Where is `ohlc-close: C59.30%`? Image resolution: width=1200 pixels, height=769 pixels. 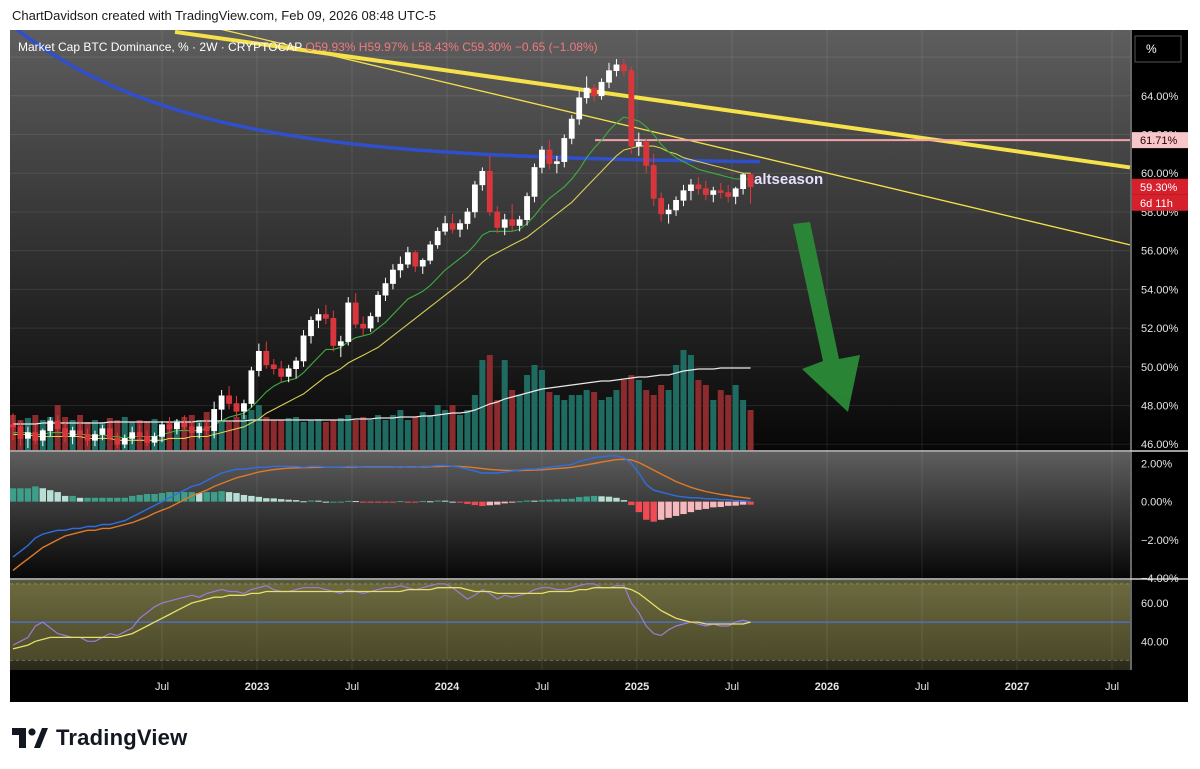 ohlc-close: C59.30% is located at coordinates (488, 47).